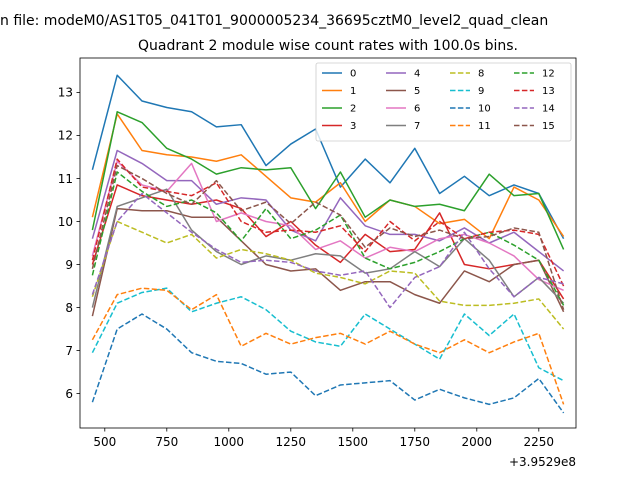 This screenshot has width=640, height=480. I want to click on y-tick-label: 8, so click(69, 308).